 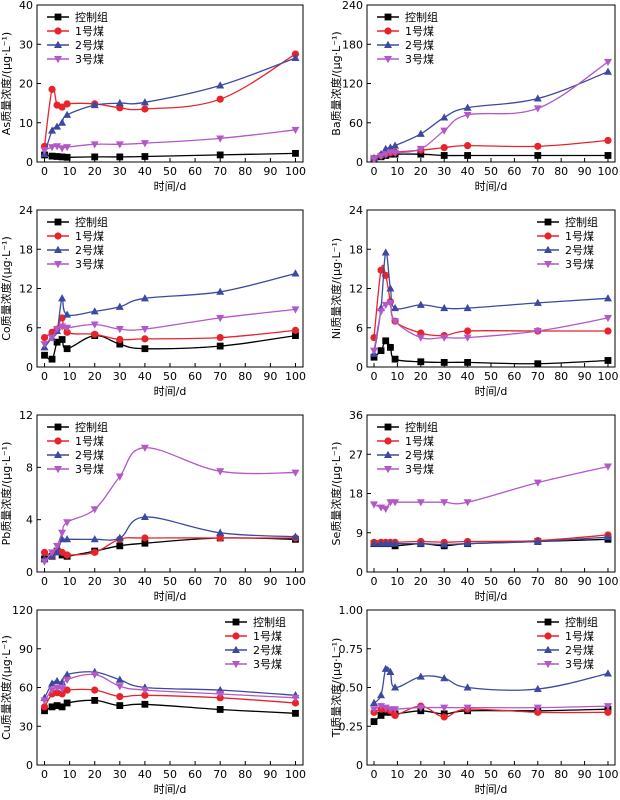 I want to click on y-tick-label: 12, so click(x=26, y=415).